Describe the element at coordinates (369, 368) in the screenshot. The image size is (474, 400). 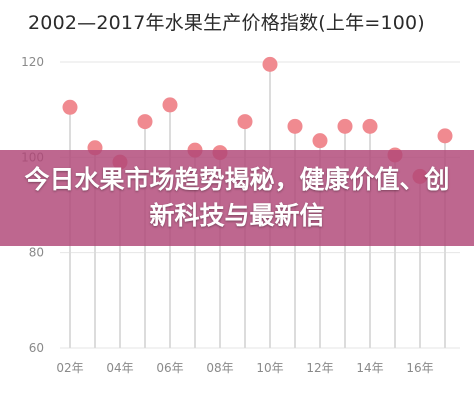
I see `x-tick-label: 14年` at that location.